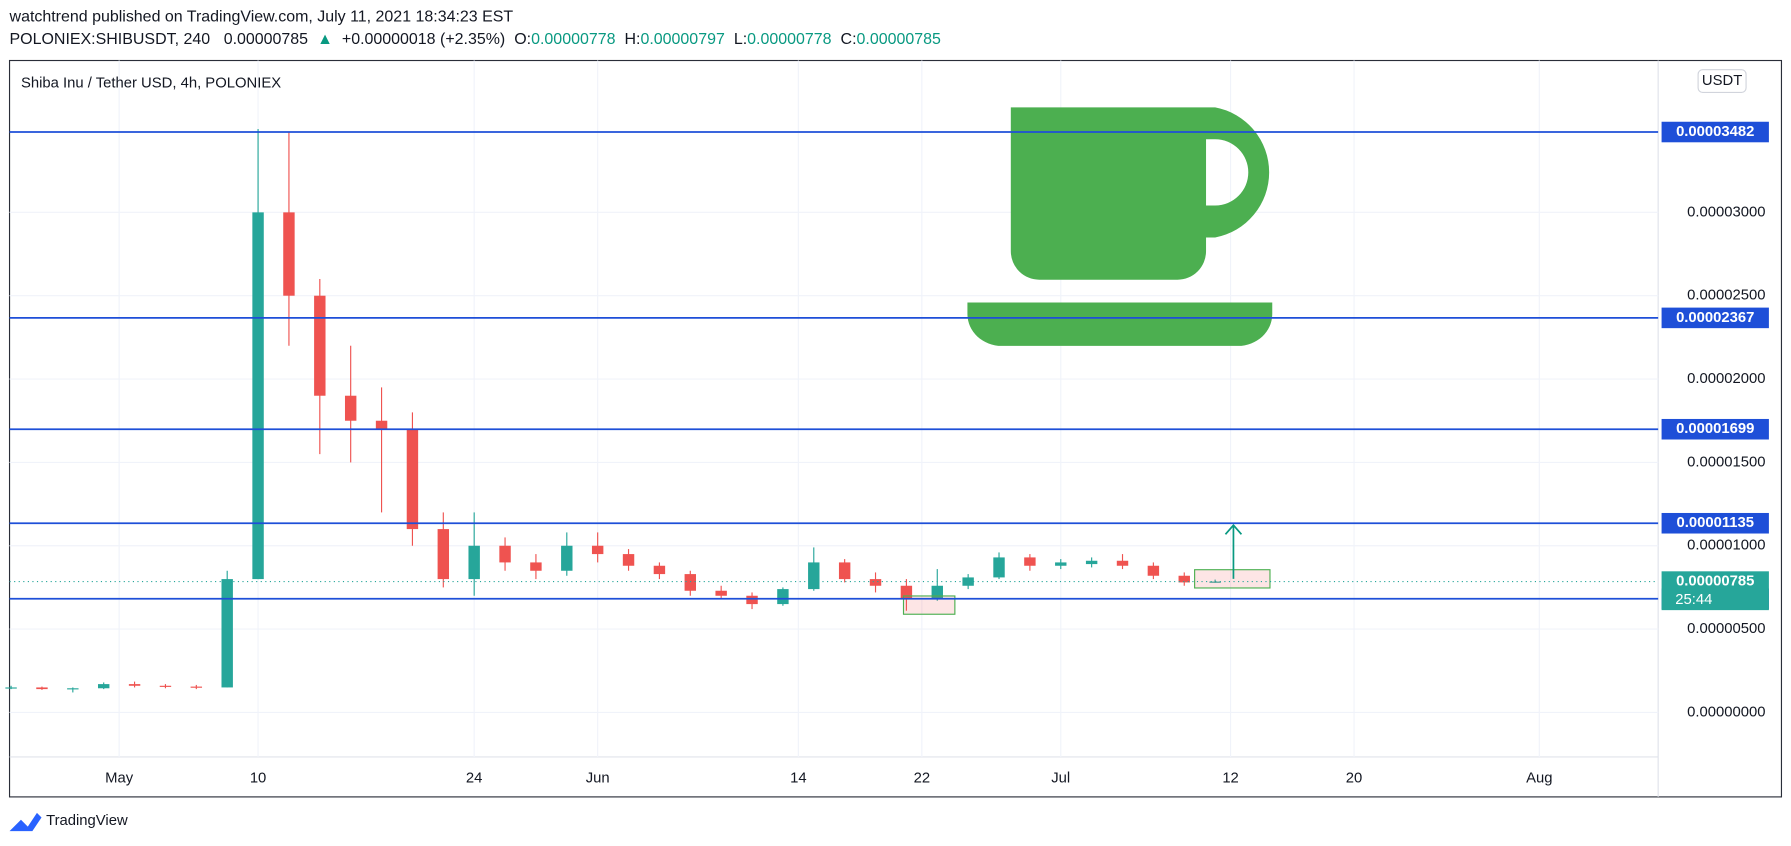 This screenshot has height=846, width=1791. Describe the element at coordinates (474, 779) in the screenshot. I see `x-tick-label: 24` at that location.